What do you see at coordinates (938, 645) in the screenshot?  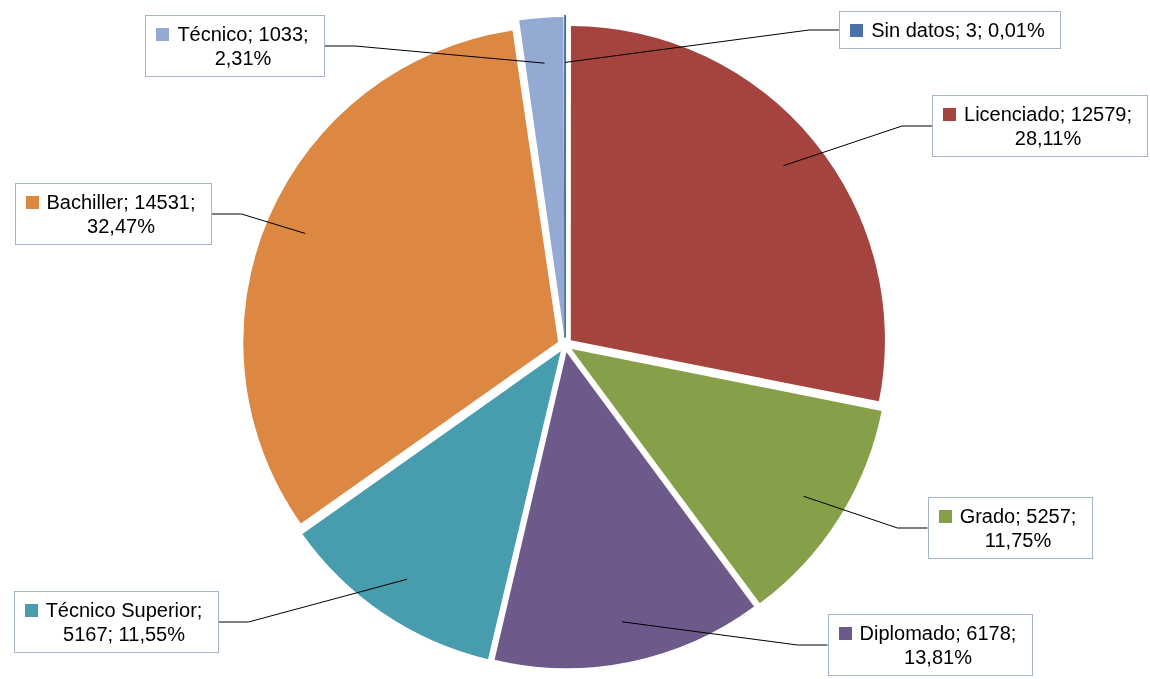 I see `legend-label: Diplomado; 6178; 13,81%` at bounding box center [938, 645].